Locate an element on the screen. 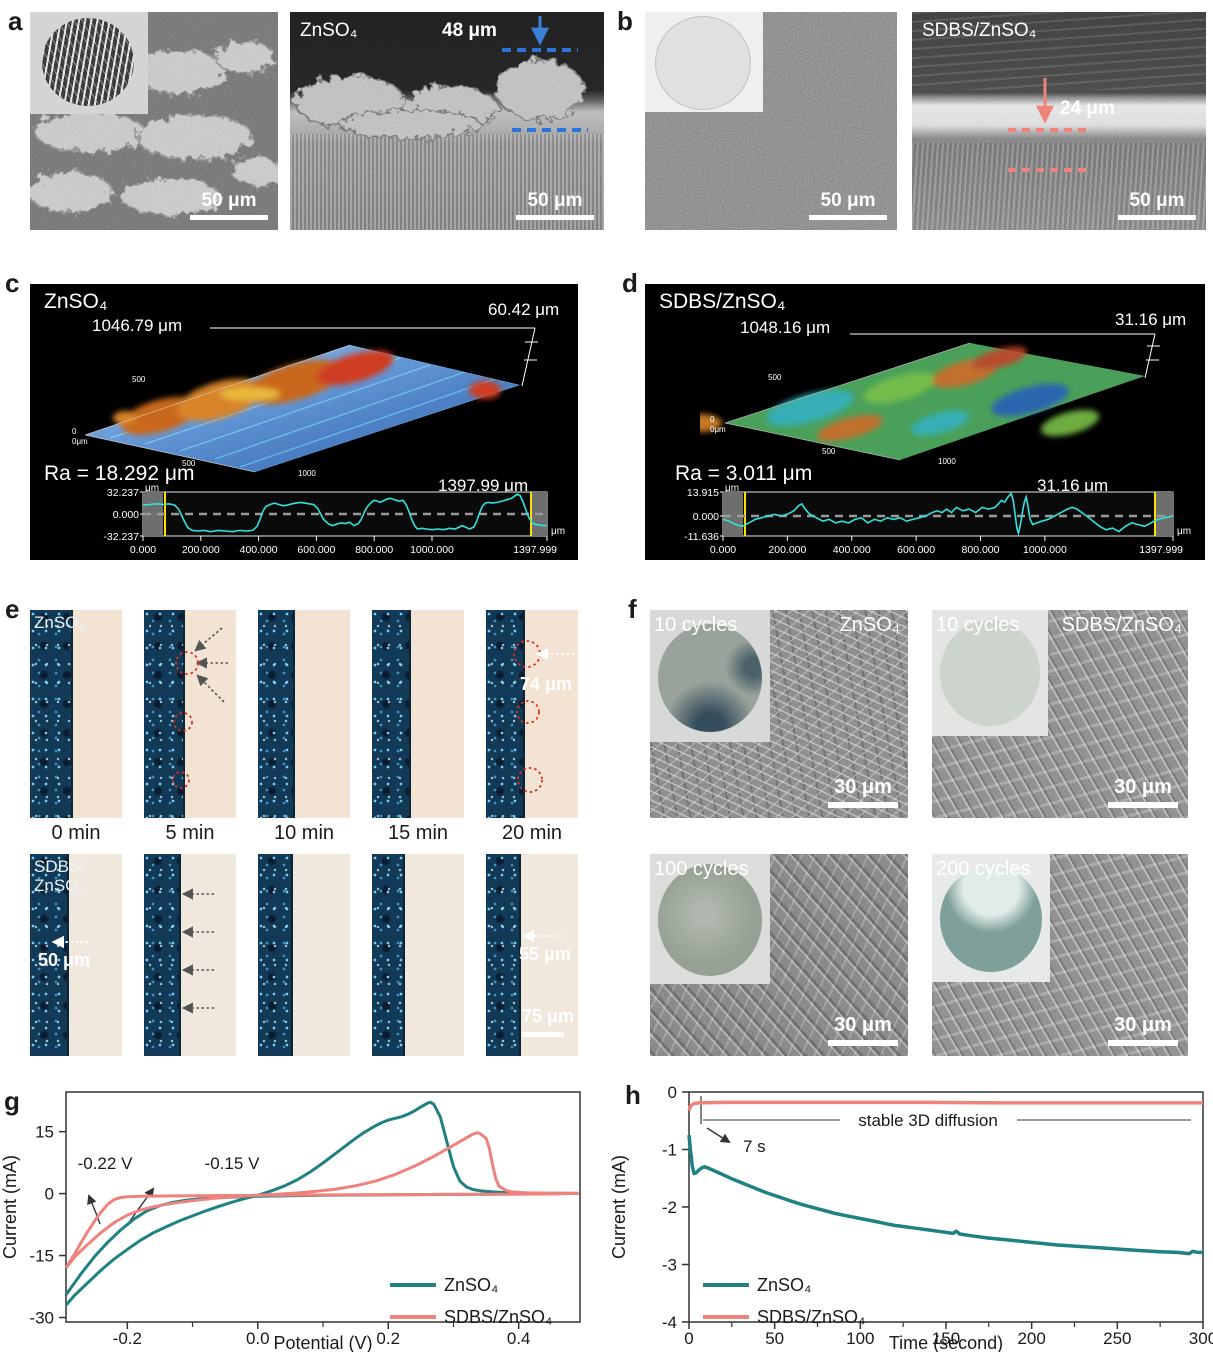  annotation-overlay: 74 μm is located at coordinates (543, 716).